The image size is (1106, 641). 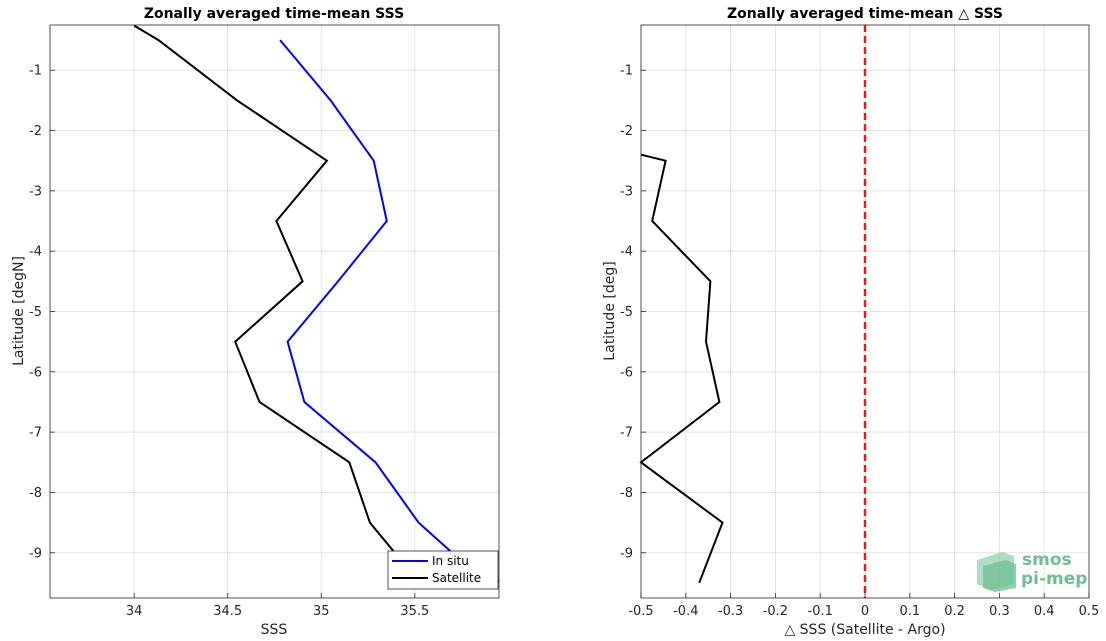 What do you see at coordinates (1089, 611) in the screenshot?
I see `delta-x-tick-label: 0.5` at bounding box center [1089, 611].